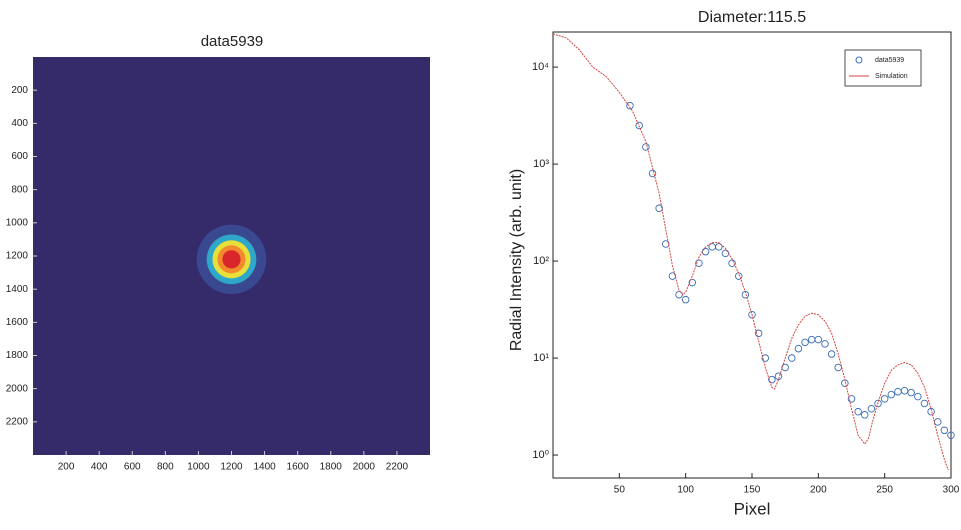 This screenshot has height=530, width=961. I want to click on y-tick-label: 1000, so click(17, 222).